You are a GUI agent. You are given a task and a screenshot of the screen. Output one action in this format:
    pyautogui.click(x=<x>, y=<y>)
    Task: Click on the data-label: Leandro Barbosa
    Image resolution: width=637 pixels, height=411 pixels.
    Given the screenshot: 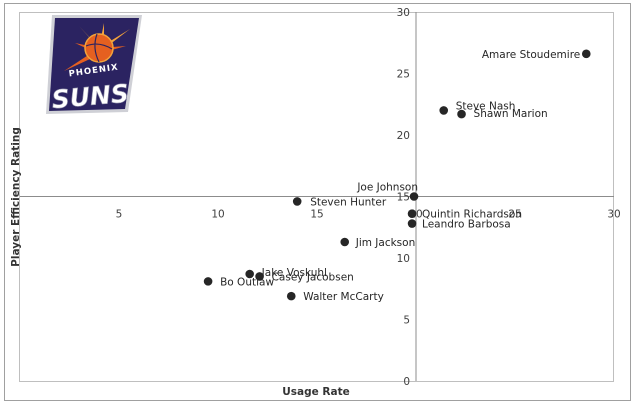 What is the action you would take?
    pyautogui.click(x=466, y=225)
    